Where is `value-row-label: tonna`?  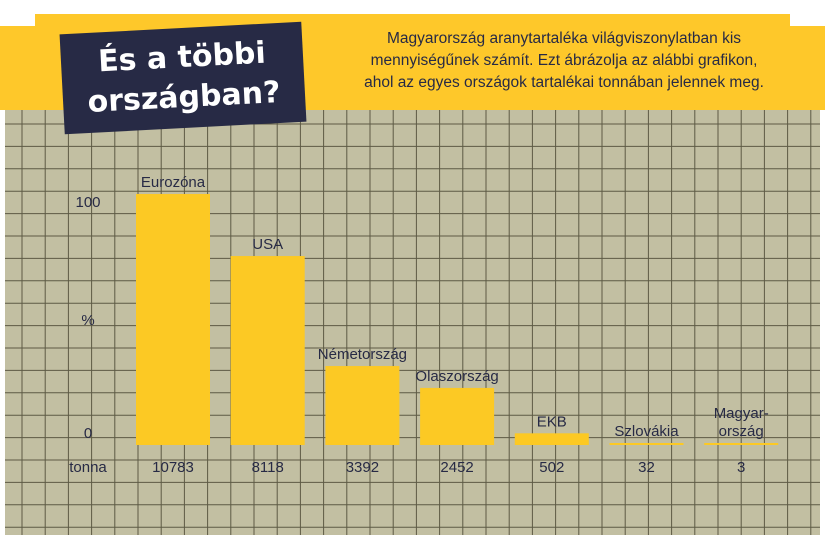 value-row-label: tonna is located at coordinates (88, 467).